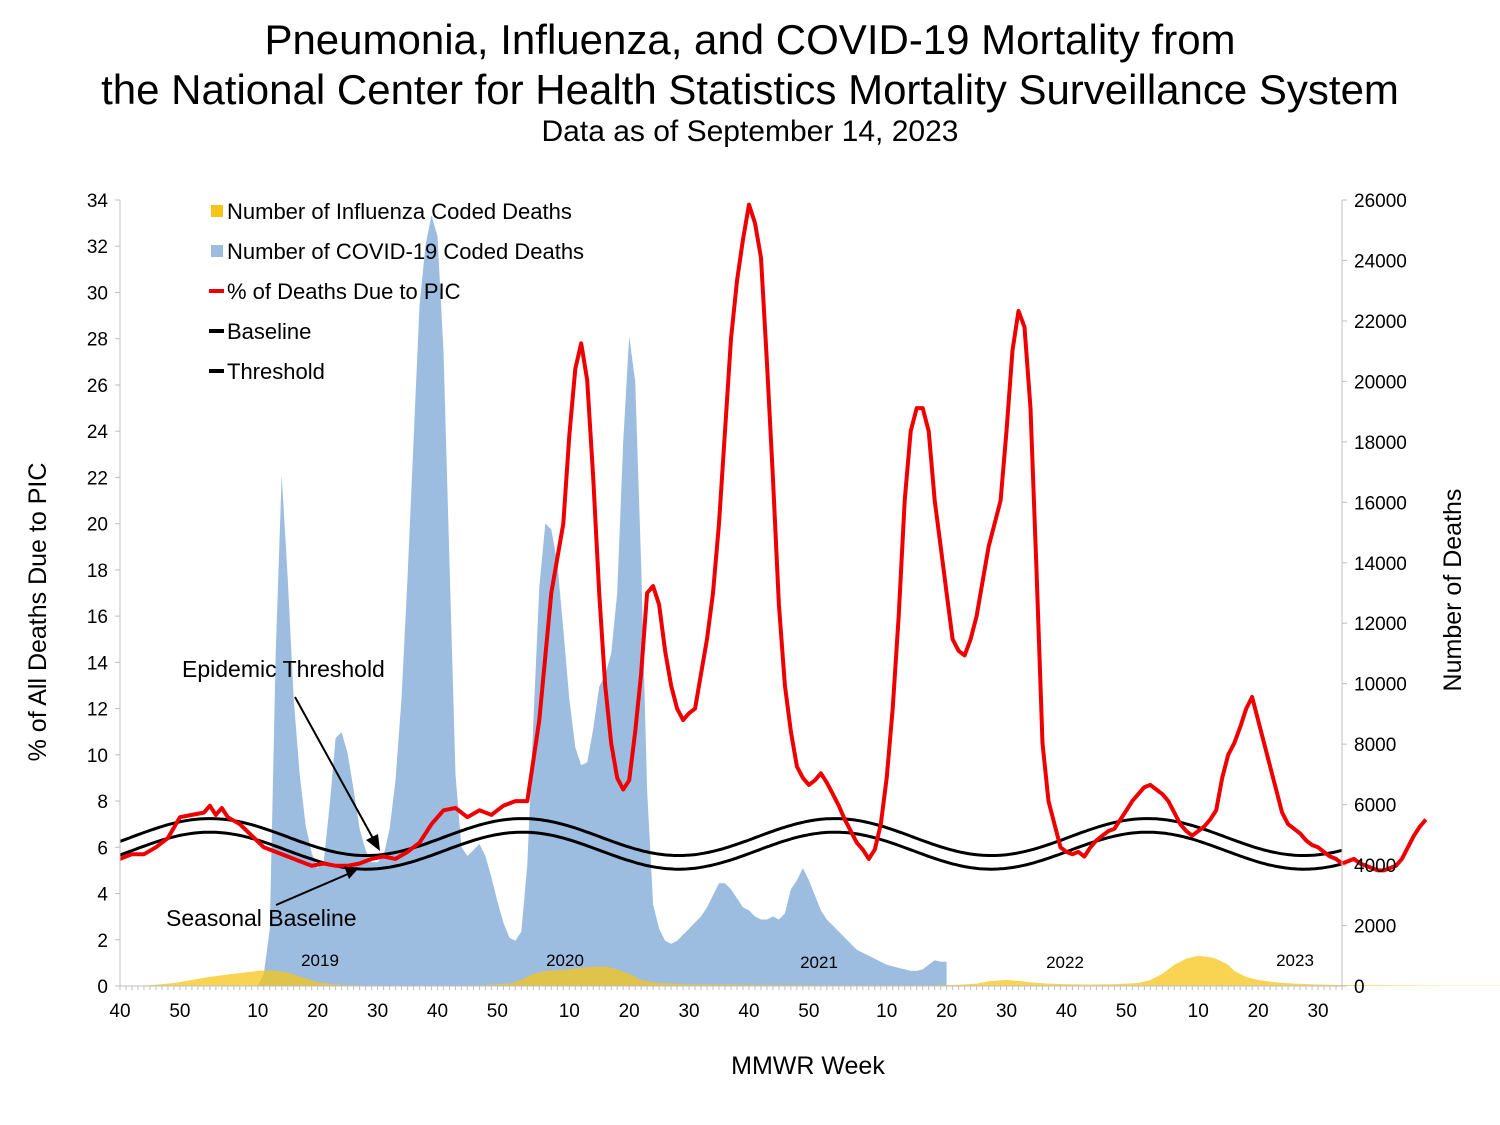 This screenshot has width=1500, height=1125. I want to click on season-label: 2020, so click(565, 960).